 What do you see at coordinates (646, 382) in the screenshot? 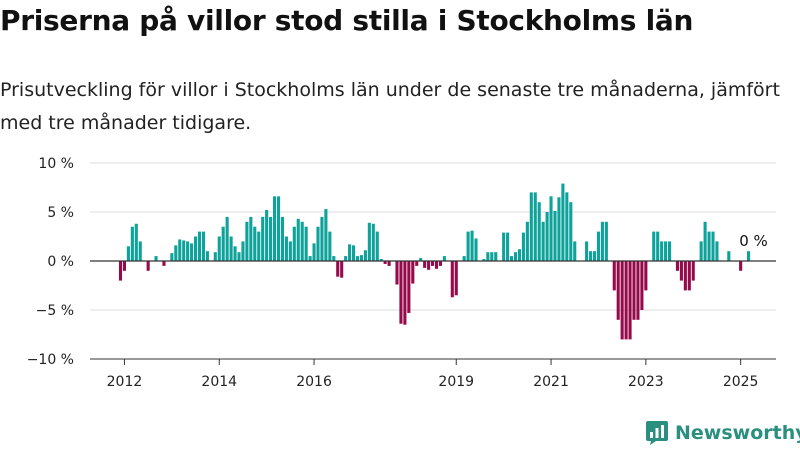
I see `x-tick-label: 2023` at bounding box center [646, 382].